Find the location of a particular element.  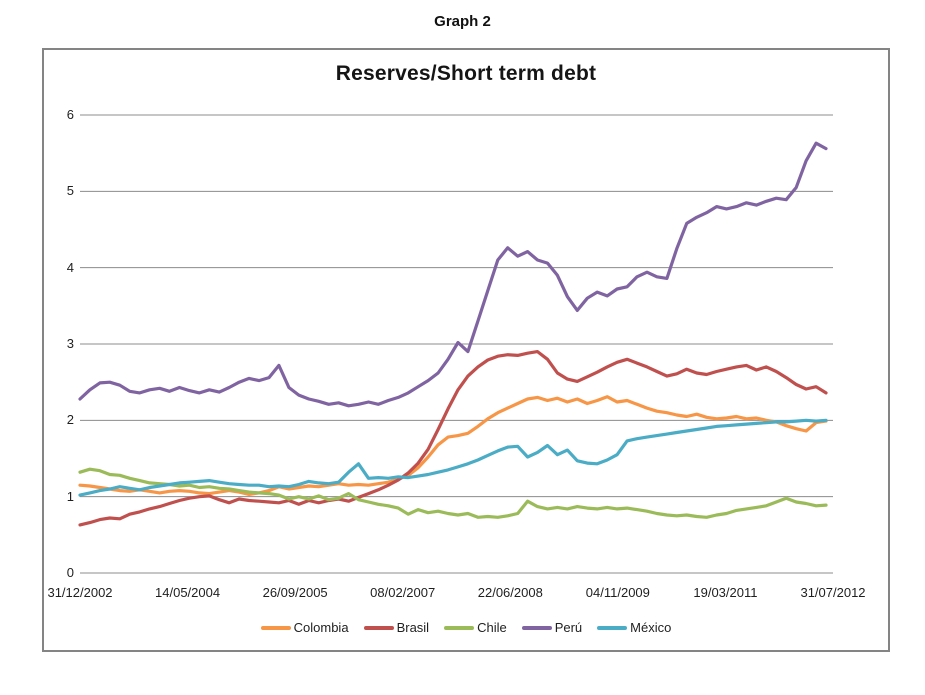

x-tick-label: 04/11/2009 is located at coordinates (617, 592).